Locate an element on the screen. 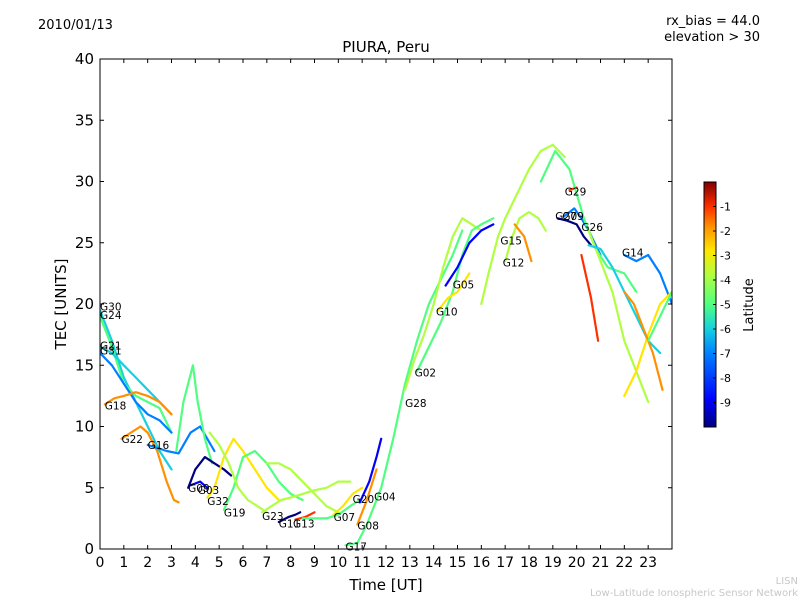 The width and height of the screenshot is (800, 600). x-tick-label: 10 is located at coordinates (338, 563).